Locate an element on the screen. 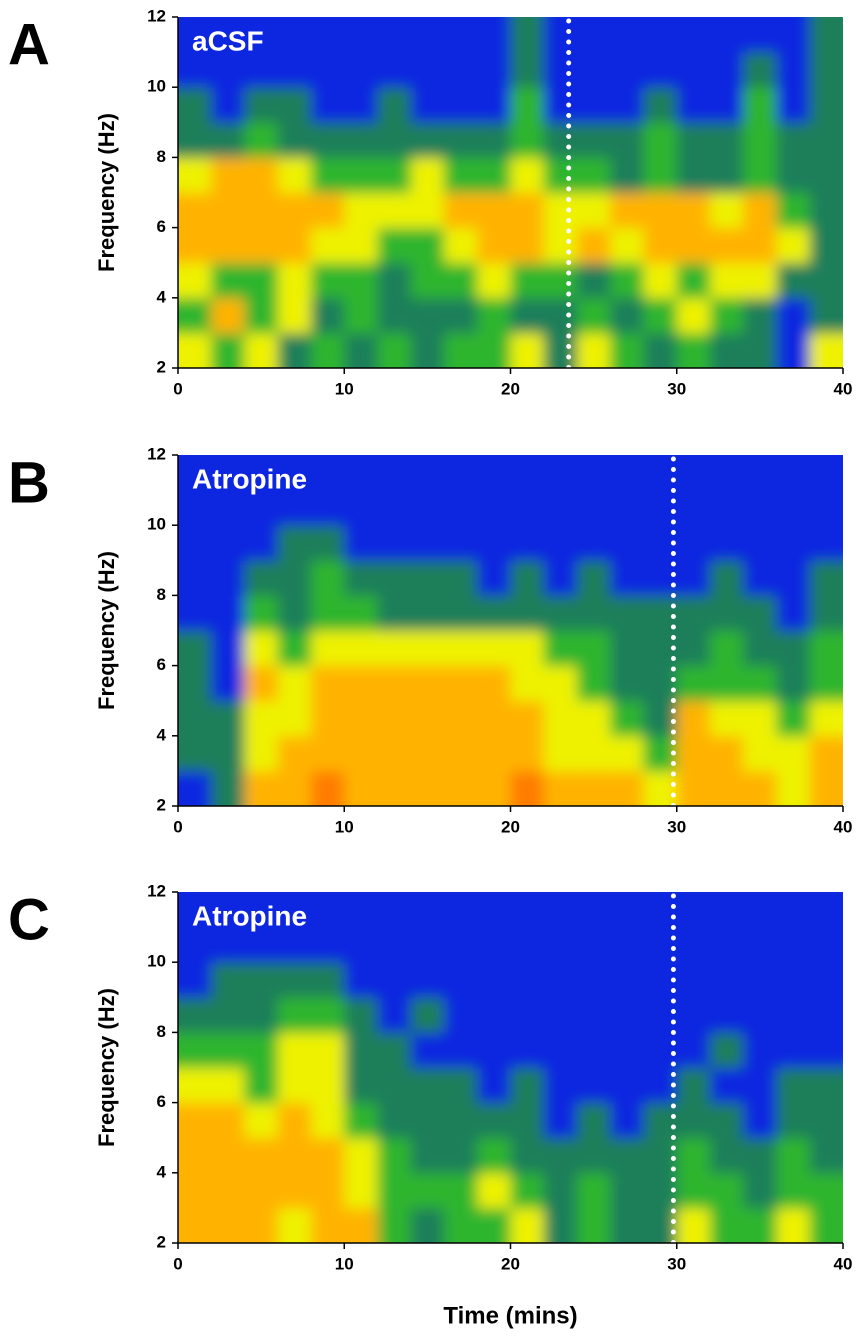  x-tick-label: 40 is located at coordinates (843, 826).